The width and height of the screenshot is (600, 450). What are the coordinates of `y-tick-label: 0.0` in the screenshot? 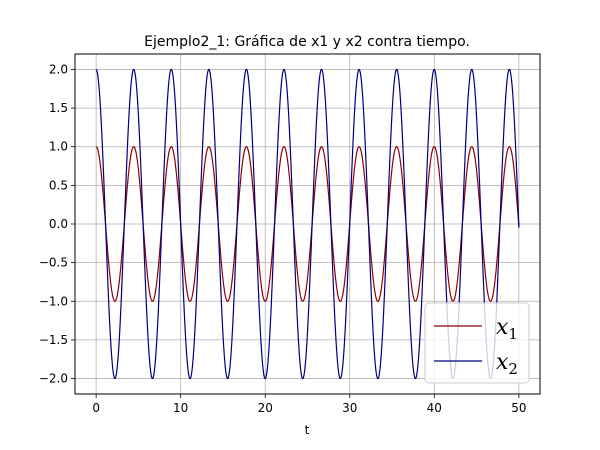 It's located at (58, 224).